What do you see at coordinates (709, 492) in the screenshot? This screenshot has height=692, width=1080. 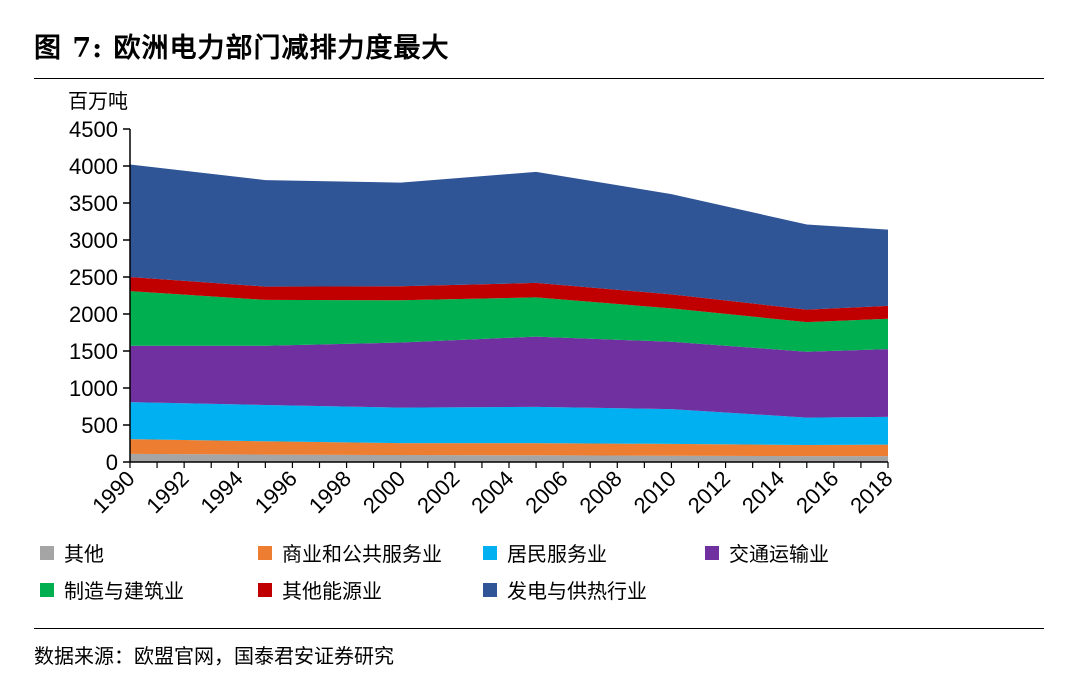 I see `x-tick-label: 2012` at bounding box center [709, 492].